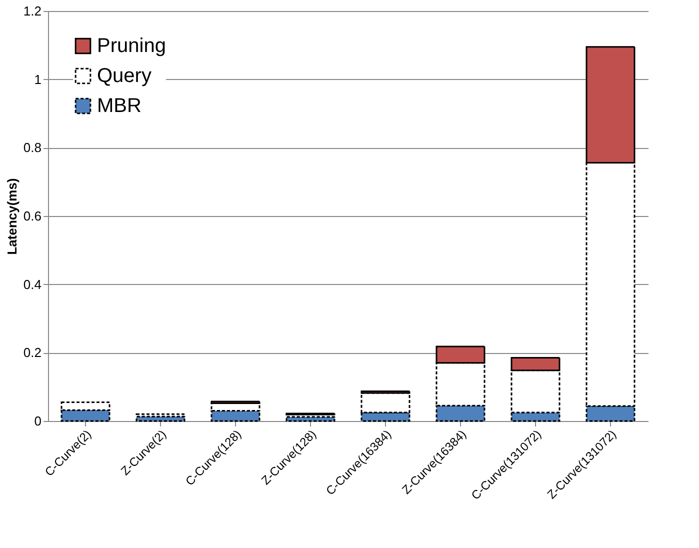 The width and height of the screenshot is (699, 548). Describe the element at coordinates (32, 216) in the screenshot. I see `y-tick-label: 0.6` at that location.